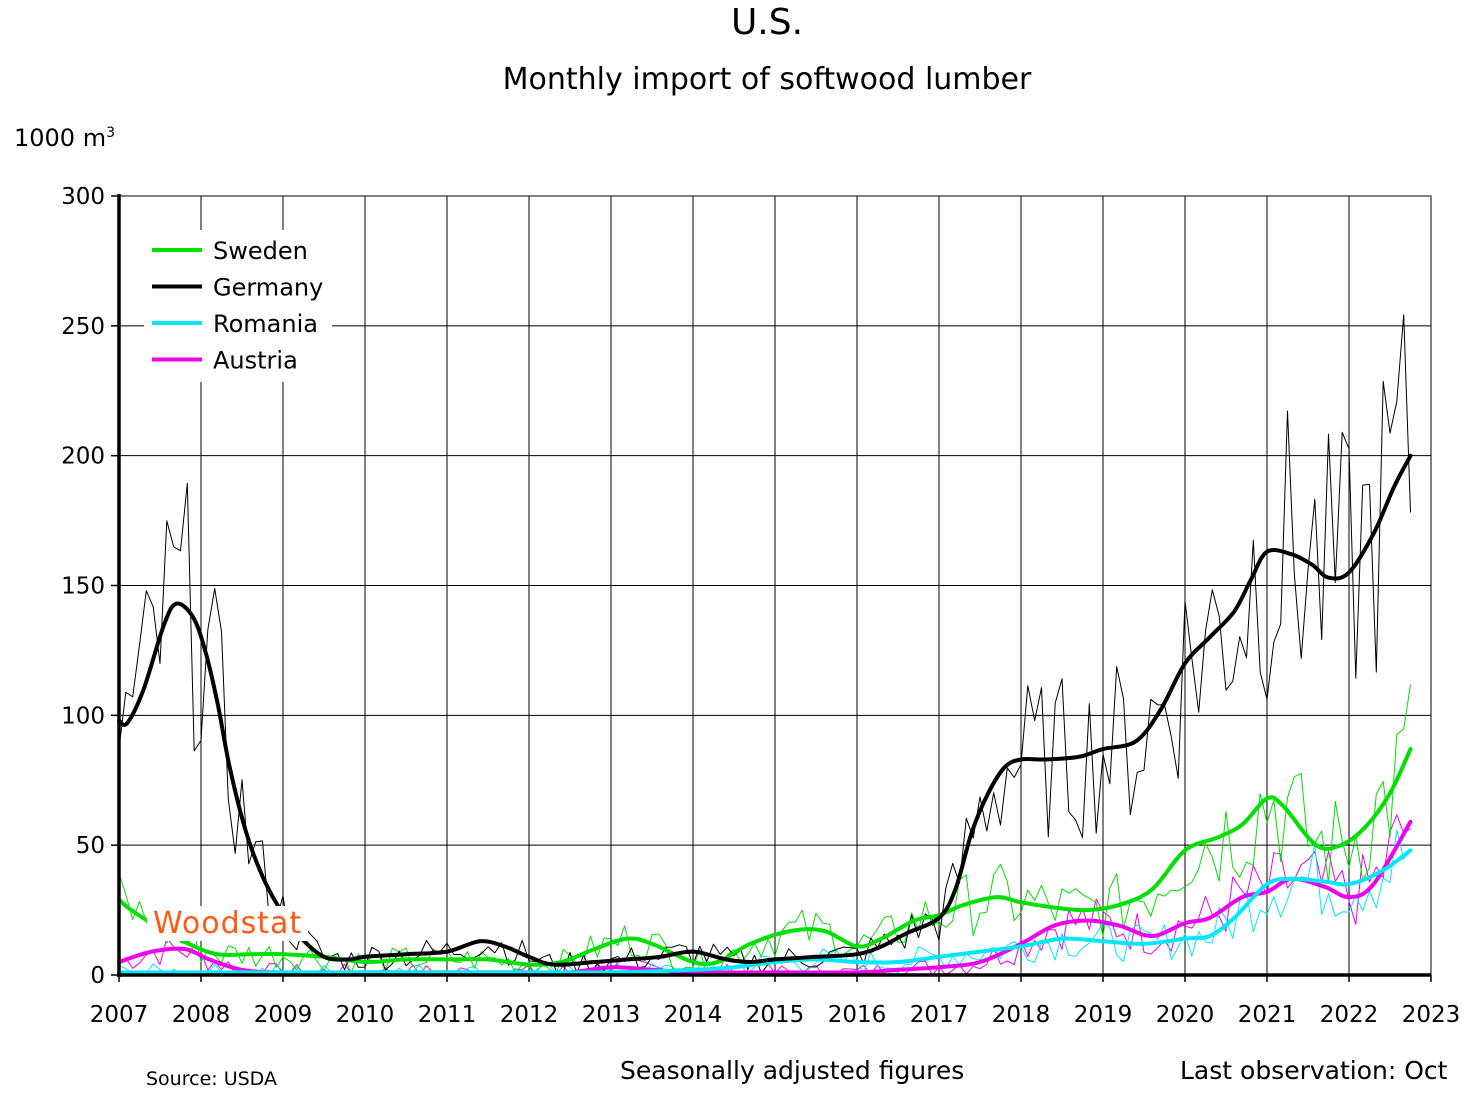 This screenshot has height=1111, width=1484. Describe the element at coordinates (765, 911) in the screenshot. I see `trend-line-romania` at that location.